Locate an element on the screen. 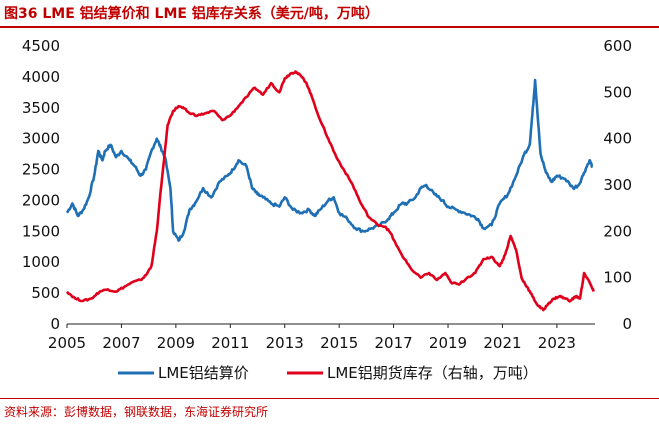 This screenshot has width=659, height=425. source-note: 资料来源：彭博数据，钢联数据，东海证券研究所 is located at coordinates (136, 412).